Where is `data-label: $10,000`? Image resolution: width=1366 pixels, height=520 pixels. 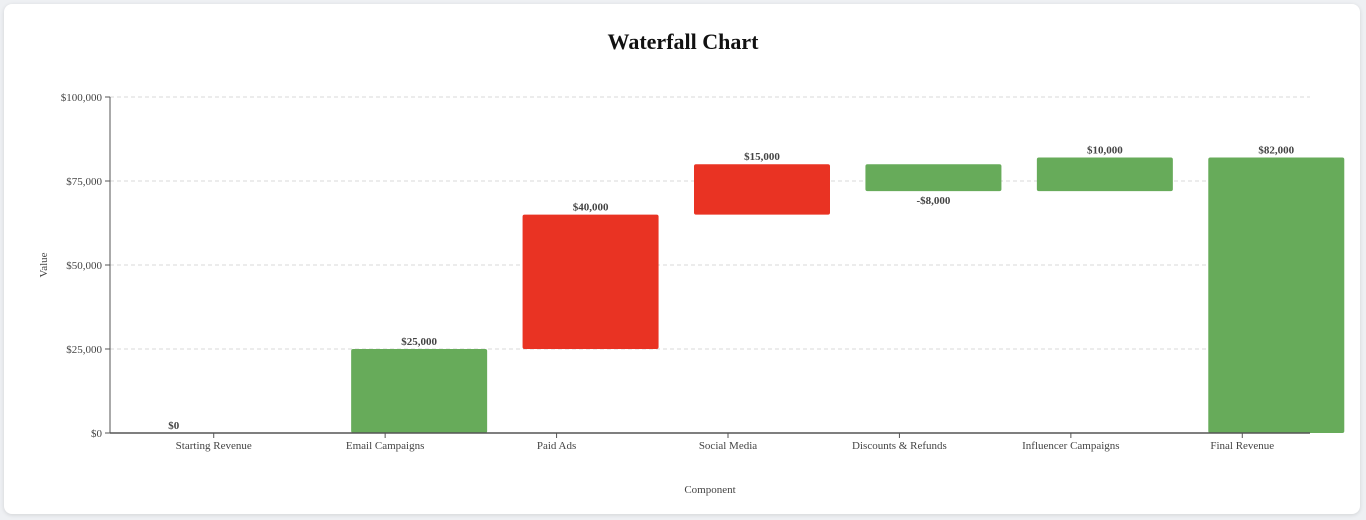
data-label: $10,000 is located at coordinates (1105, 150).